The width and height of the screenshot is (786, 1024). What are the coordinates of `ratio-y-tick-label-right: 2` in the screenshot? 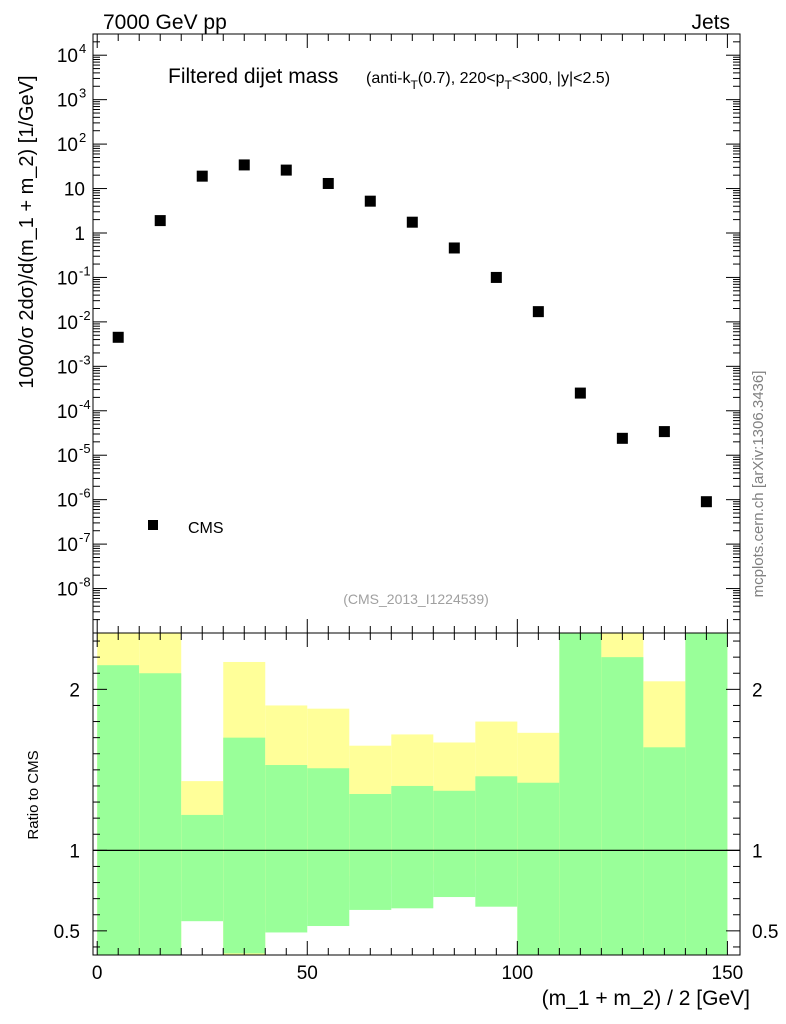 It's located at (757, 690).